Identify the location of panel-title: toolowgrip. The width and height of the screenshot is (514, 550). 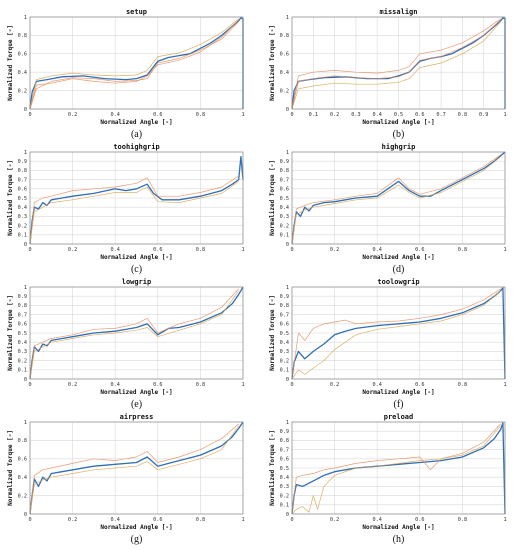
(398, 282).